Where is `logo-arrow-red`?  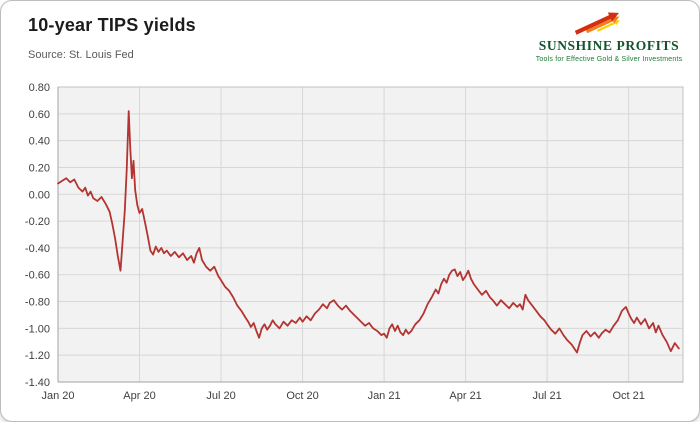
logo-arrow-red is located at coordinates (596, 23).